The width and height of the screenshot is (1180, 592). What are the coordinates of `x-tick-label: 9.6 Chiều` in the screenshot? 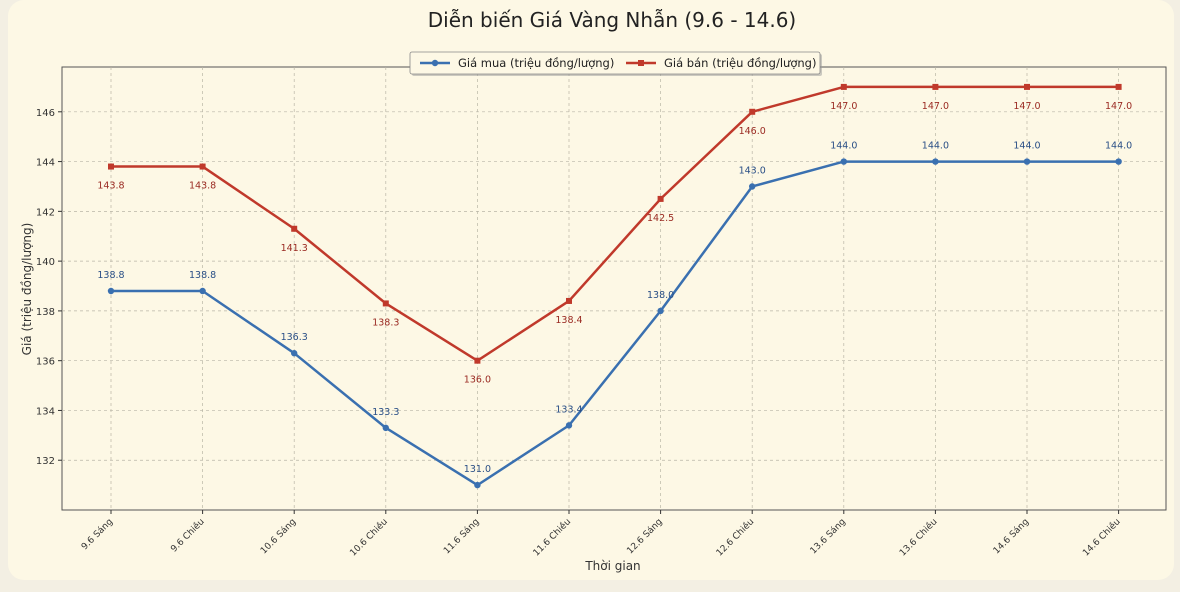 It's located at (188, 535).